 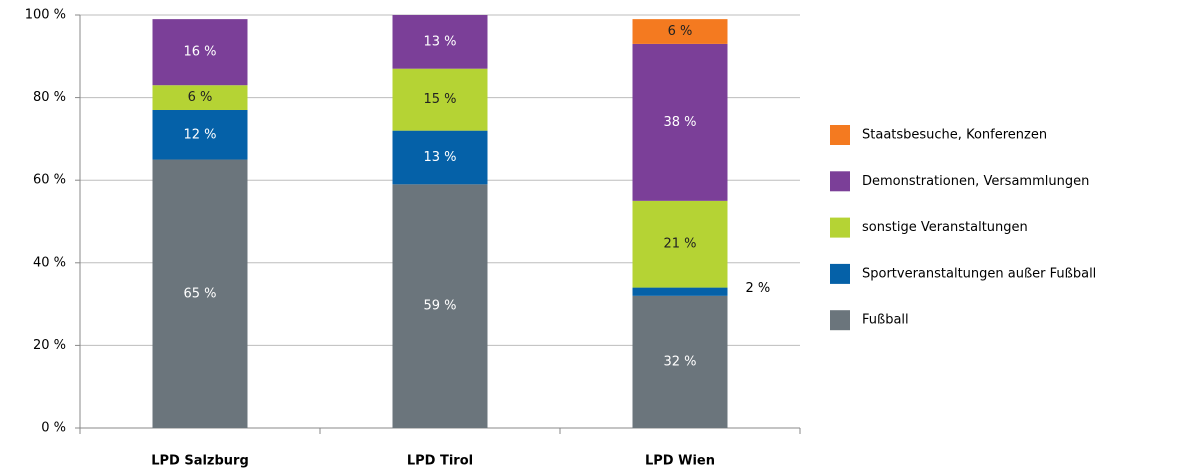 What do you see at coordinates (758, 288) in the screenshot?
I see `data-label: 2 %` at bounding box center [758, 288].